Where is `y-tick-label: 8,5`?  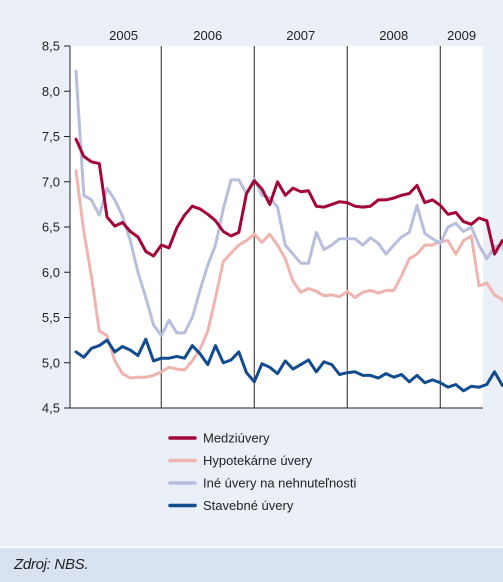
y-tick-label: 8,5 is located at coordinates (51, 46).